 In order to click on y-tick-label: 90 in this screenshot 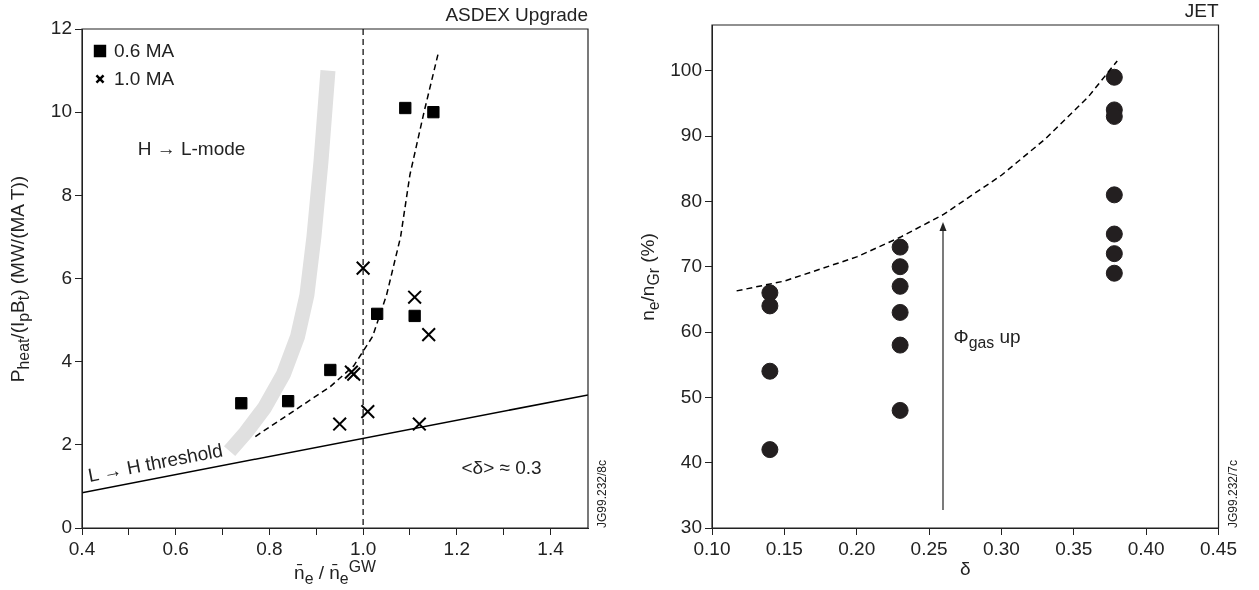, I will do `click(691, 135)`.